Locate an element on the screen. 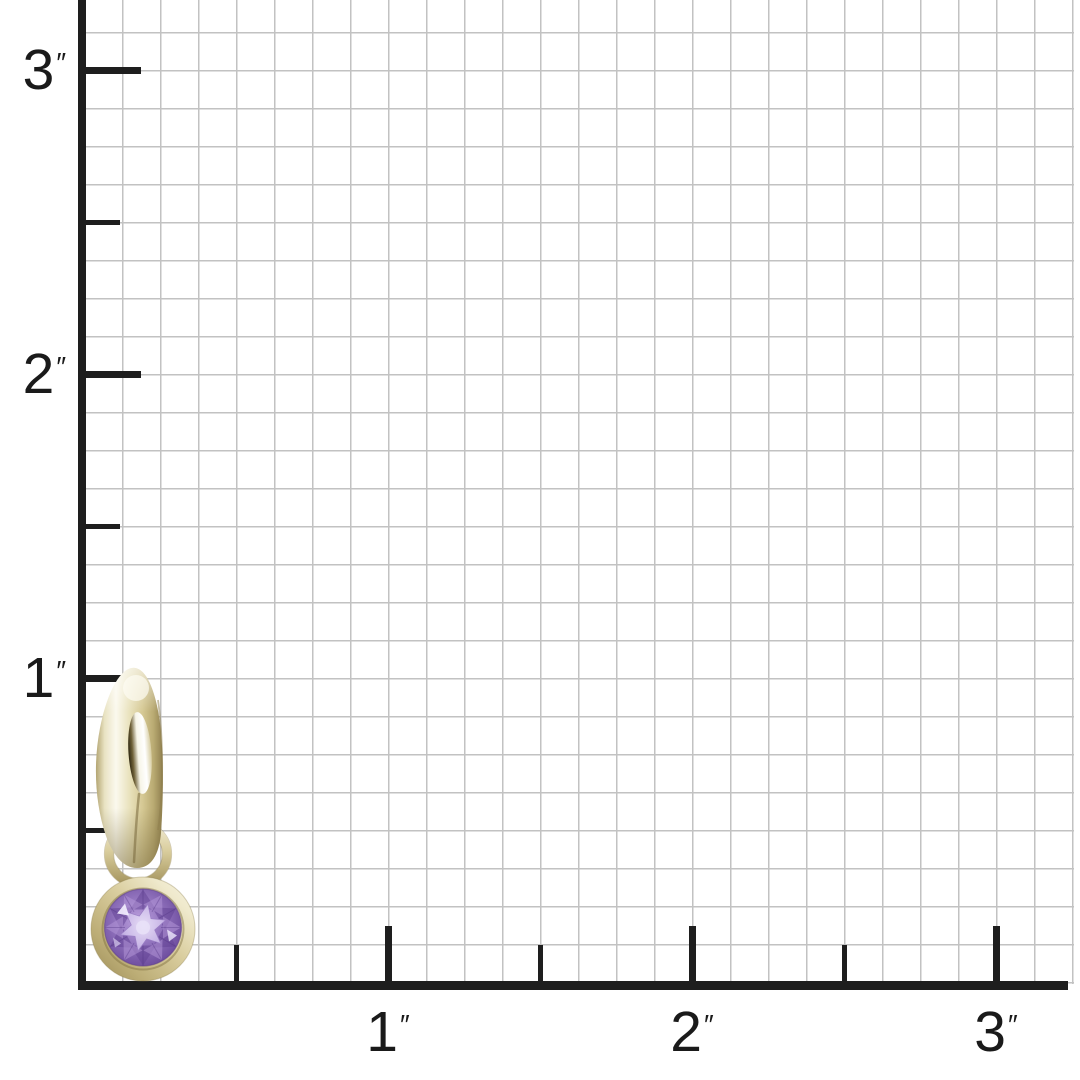 The width and height of the screenshot is (1080, 1080). hoop is located at coordinates (129, 767).